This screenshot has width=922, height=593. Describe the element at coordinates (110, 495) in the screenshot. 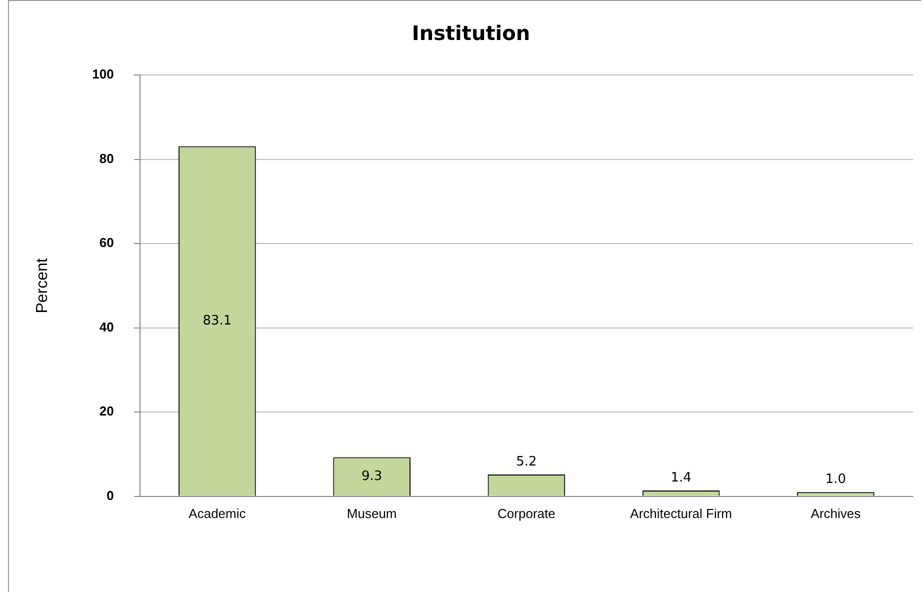

I see `y-tick-label: 0` at that location.